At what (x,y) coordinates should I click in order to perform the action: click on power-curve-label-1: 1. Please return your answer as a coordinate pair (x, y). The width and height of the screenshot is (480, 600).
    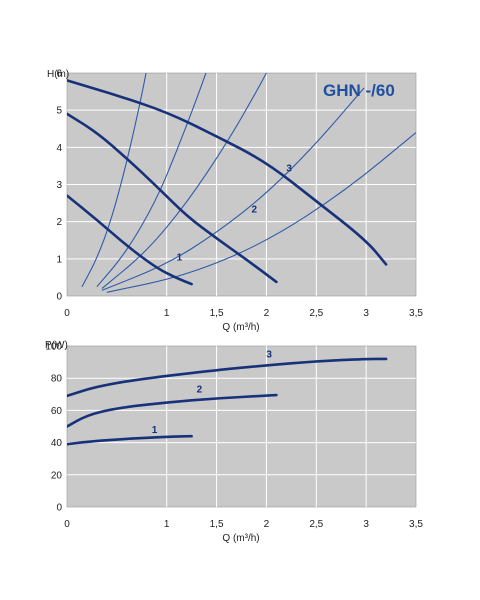
    Looking at the image, I should click on (155, 430).